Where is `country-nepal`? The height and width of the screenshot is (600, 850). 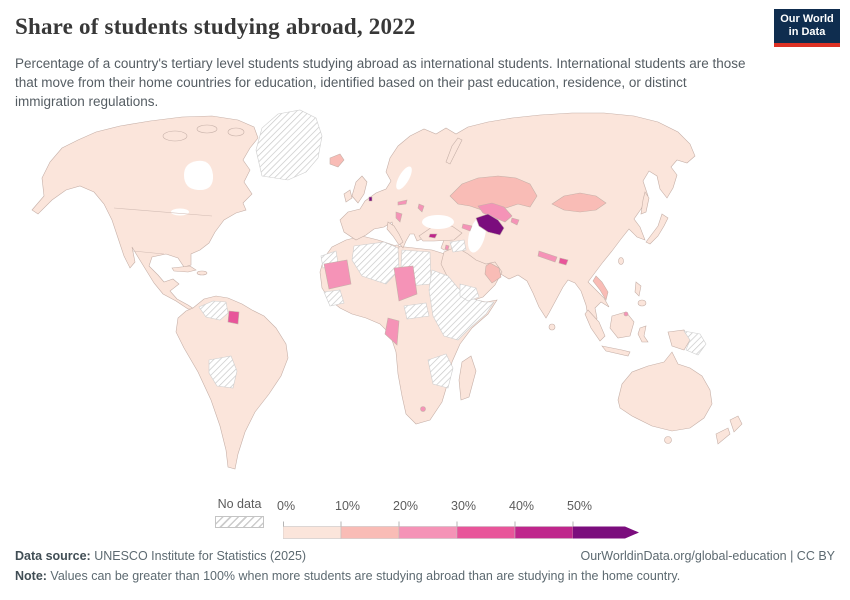 country-nepal is located at coordinates (547, 256).